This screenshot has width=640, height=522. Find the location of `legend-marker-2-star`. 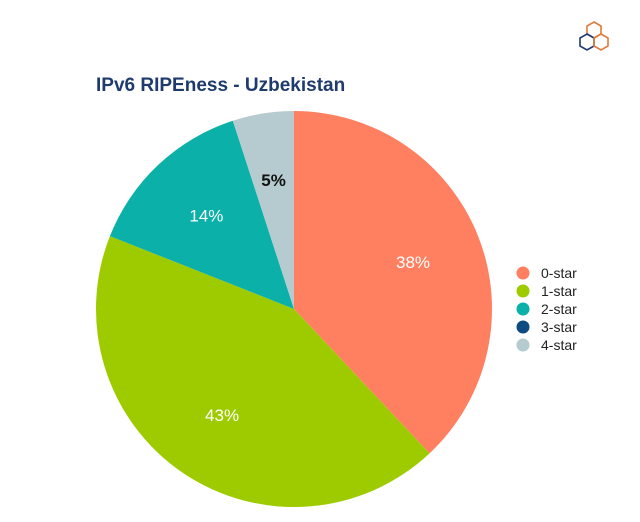

legend-marker-2-star is located at coordinates (523, 309).